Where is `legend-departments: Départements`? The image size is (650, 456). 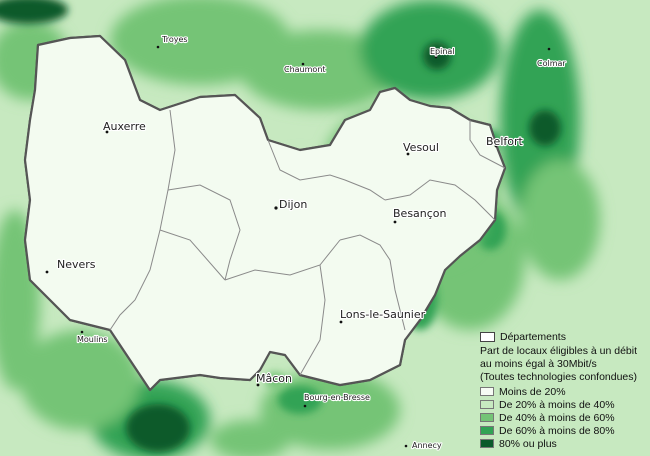 legend-departments: Départements is located at coordinates (565, 336).